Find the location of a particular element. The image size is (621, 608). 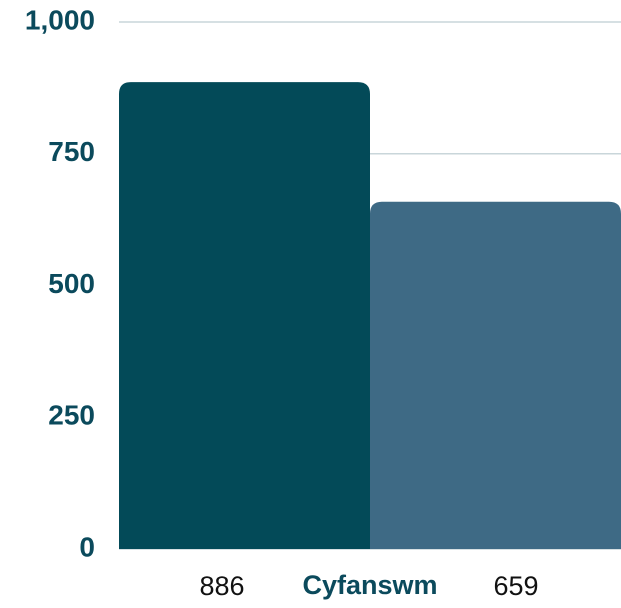

value-label: 659 is located at coordinates (515, 586).